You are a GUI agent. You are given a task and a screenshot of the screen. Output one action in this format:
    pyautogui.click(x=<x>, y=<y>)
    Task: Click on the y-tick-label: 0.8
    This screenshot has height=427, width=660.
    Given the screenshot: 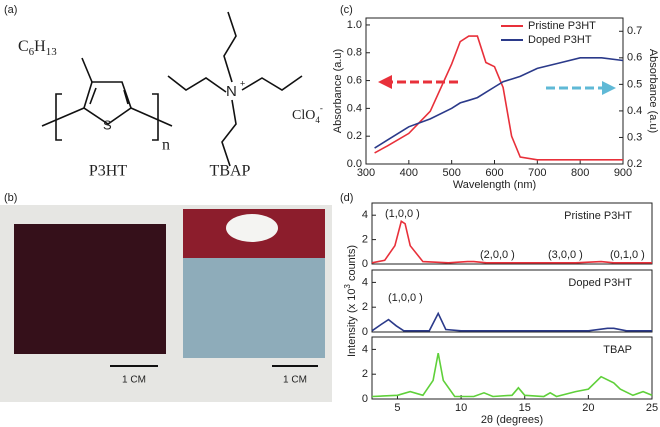 What is the action you would take?
    pyautogui.click(x=354, y=53)
    